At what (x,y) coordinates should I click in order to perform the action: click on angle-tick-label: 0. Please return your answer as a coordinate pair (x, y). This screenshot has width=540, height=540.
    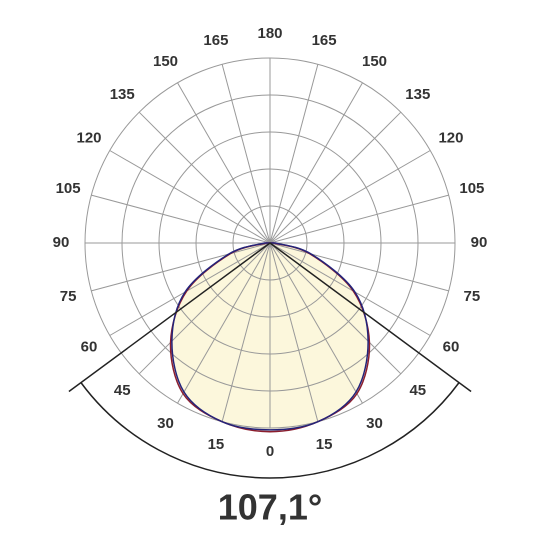
    Looking at the image, I should click on (270, 451).